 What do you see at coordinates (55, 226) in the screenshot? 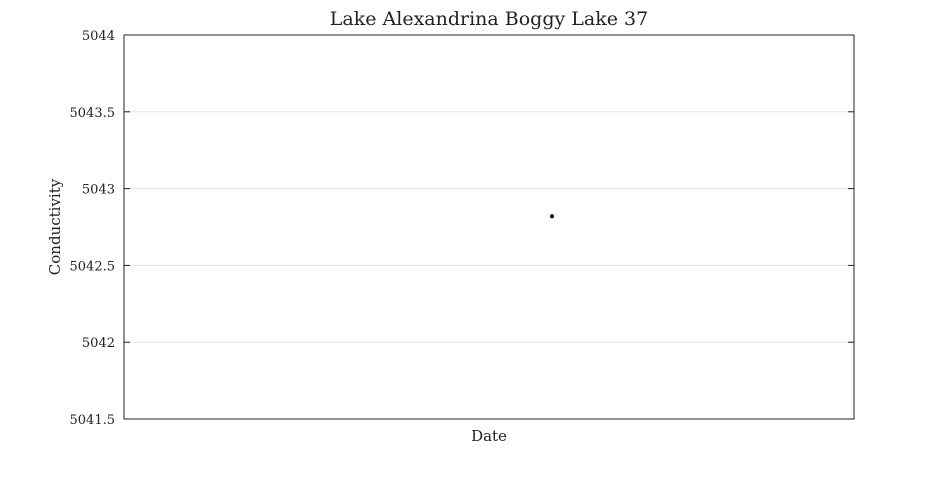
I see `y-axis-label: Conductivity` at bounding box center [55, 226].